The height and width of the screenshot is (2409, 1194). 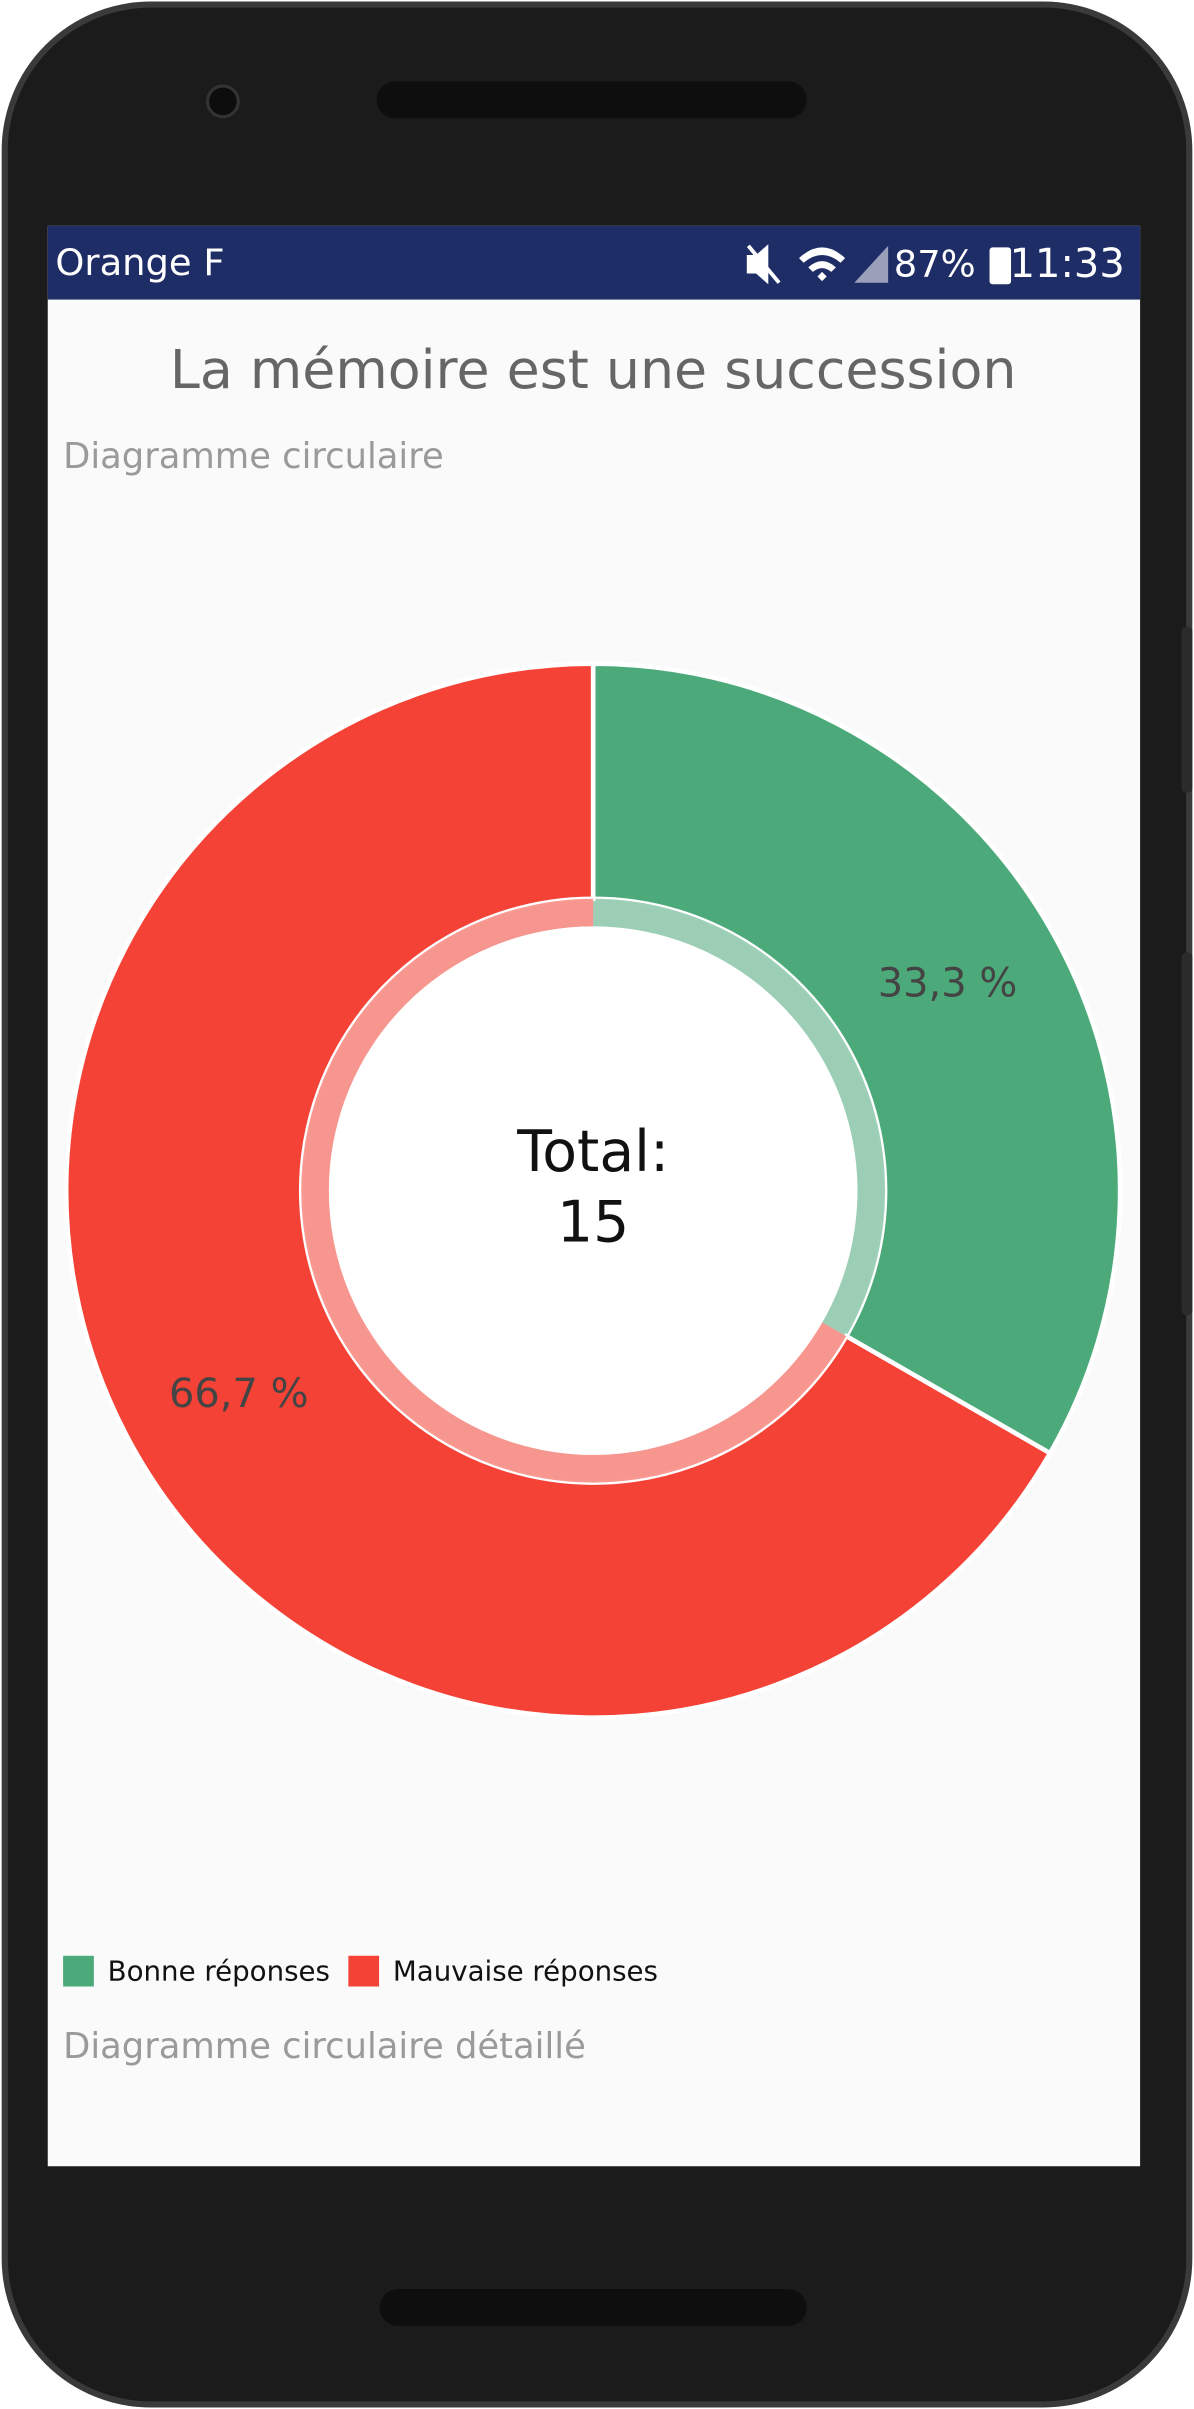 What do you see at coordinates (594, 262) in the screenshot?
I see `status-bar` at bounding box center [594, 262].